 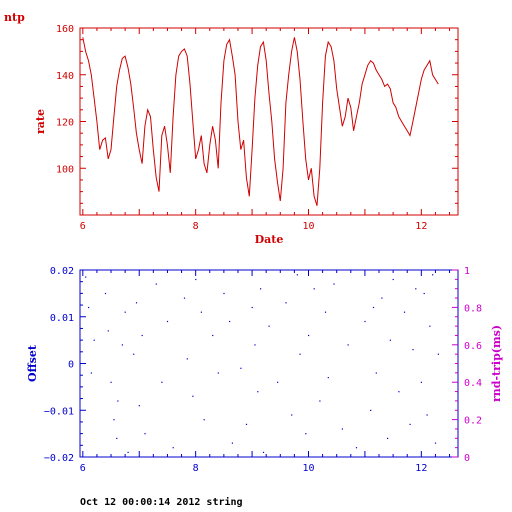 What do you see at coordinates (473, 421) in the screenshot?
I see `y2-tick-label: 0.2` at bounding box center [473, 421].